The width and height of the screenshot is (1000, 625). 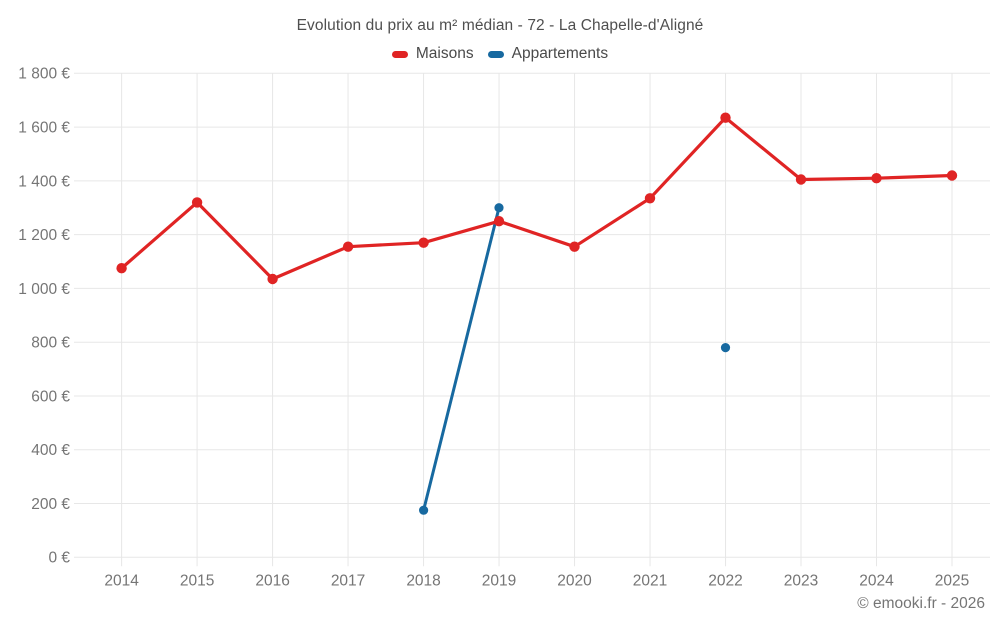 I want to click on legend-label-appartements: Appartements, so click(x=560, y=53).